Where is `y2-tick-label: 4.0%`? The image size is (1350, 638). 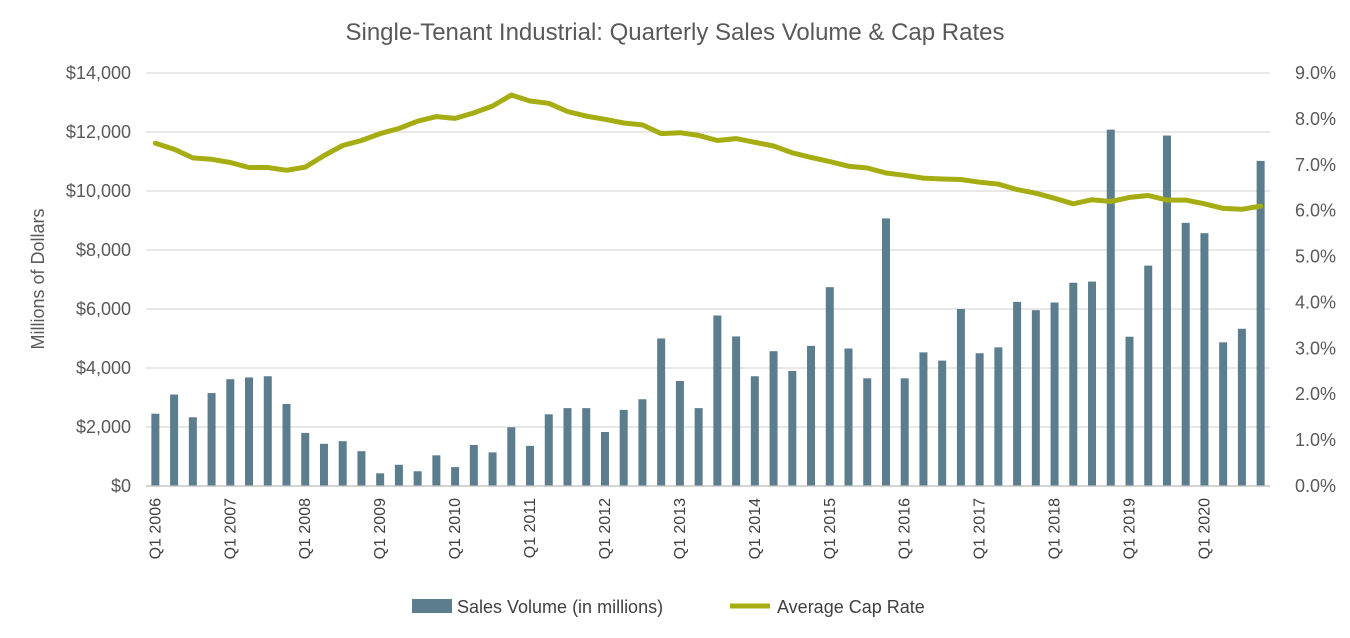 y2-tick-label: 4.0% is located at coordinates (1315, 302).